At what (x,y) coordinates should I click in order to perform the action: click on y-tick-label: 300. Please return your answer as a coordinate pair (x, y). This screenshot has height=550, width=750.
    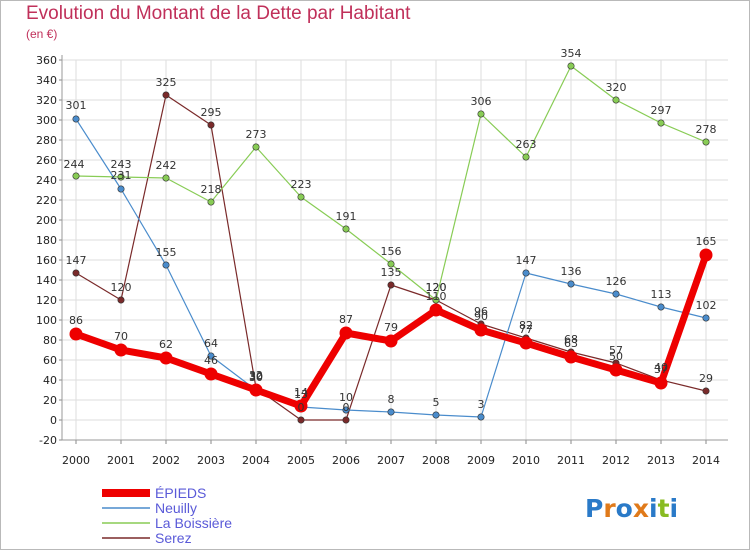
    Looking at the image, I should click on (46, 120).